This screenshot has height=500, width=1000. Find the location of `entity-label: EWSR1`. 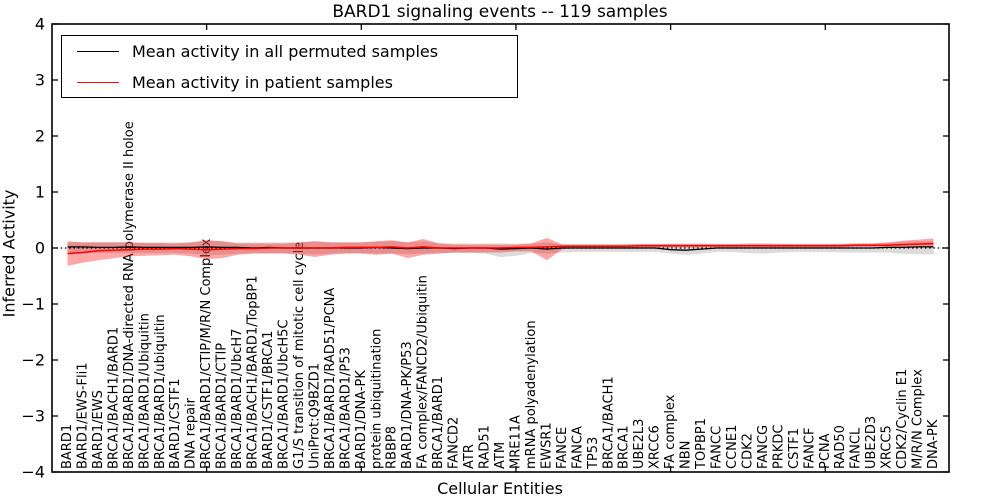

entity-label: EWSR1 is located at coordinates (546, 445).